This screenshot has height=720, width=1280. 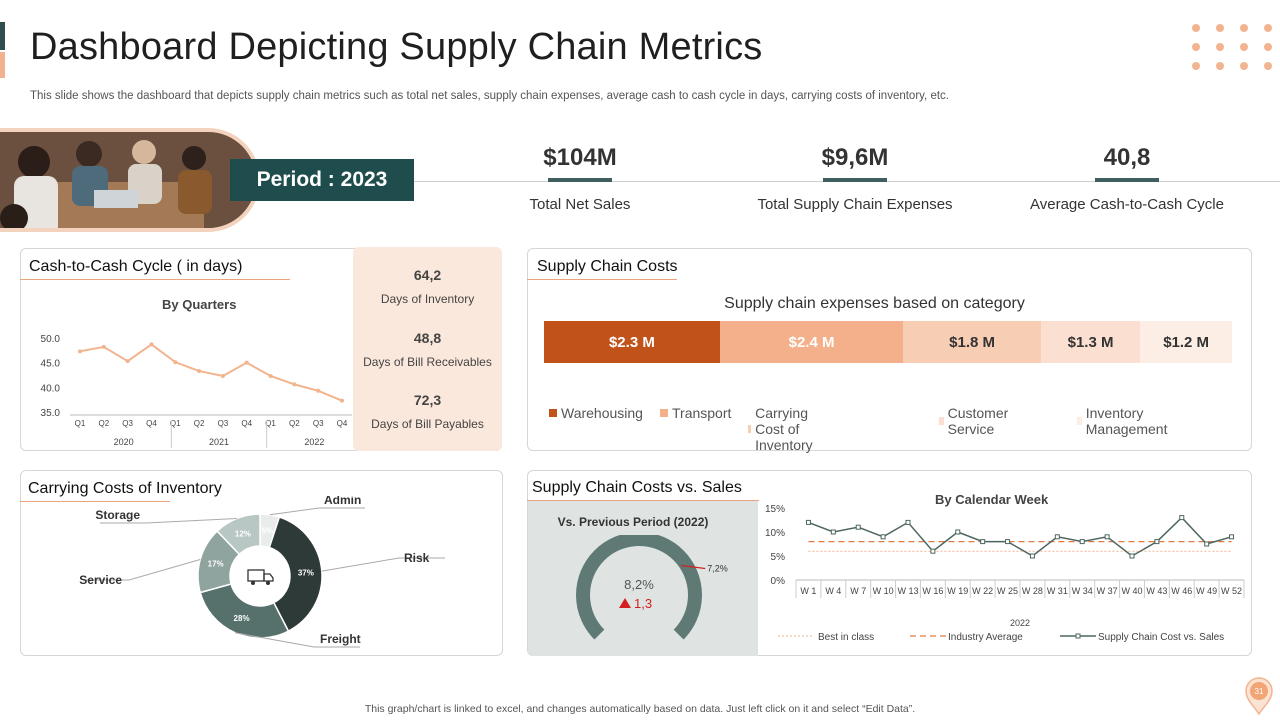 I want to click on costs-vs-sales-title: Supply Chain Costs vs. Sales, so click(x=637, y=487).